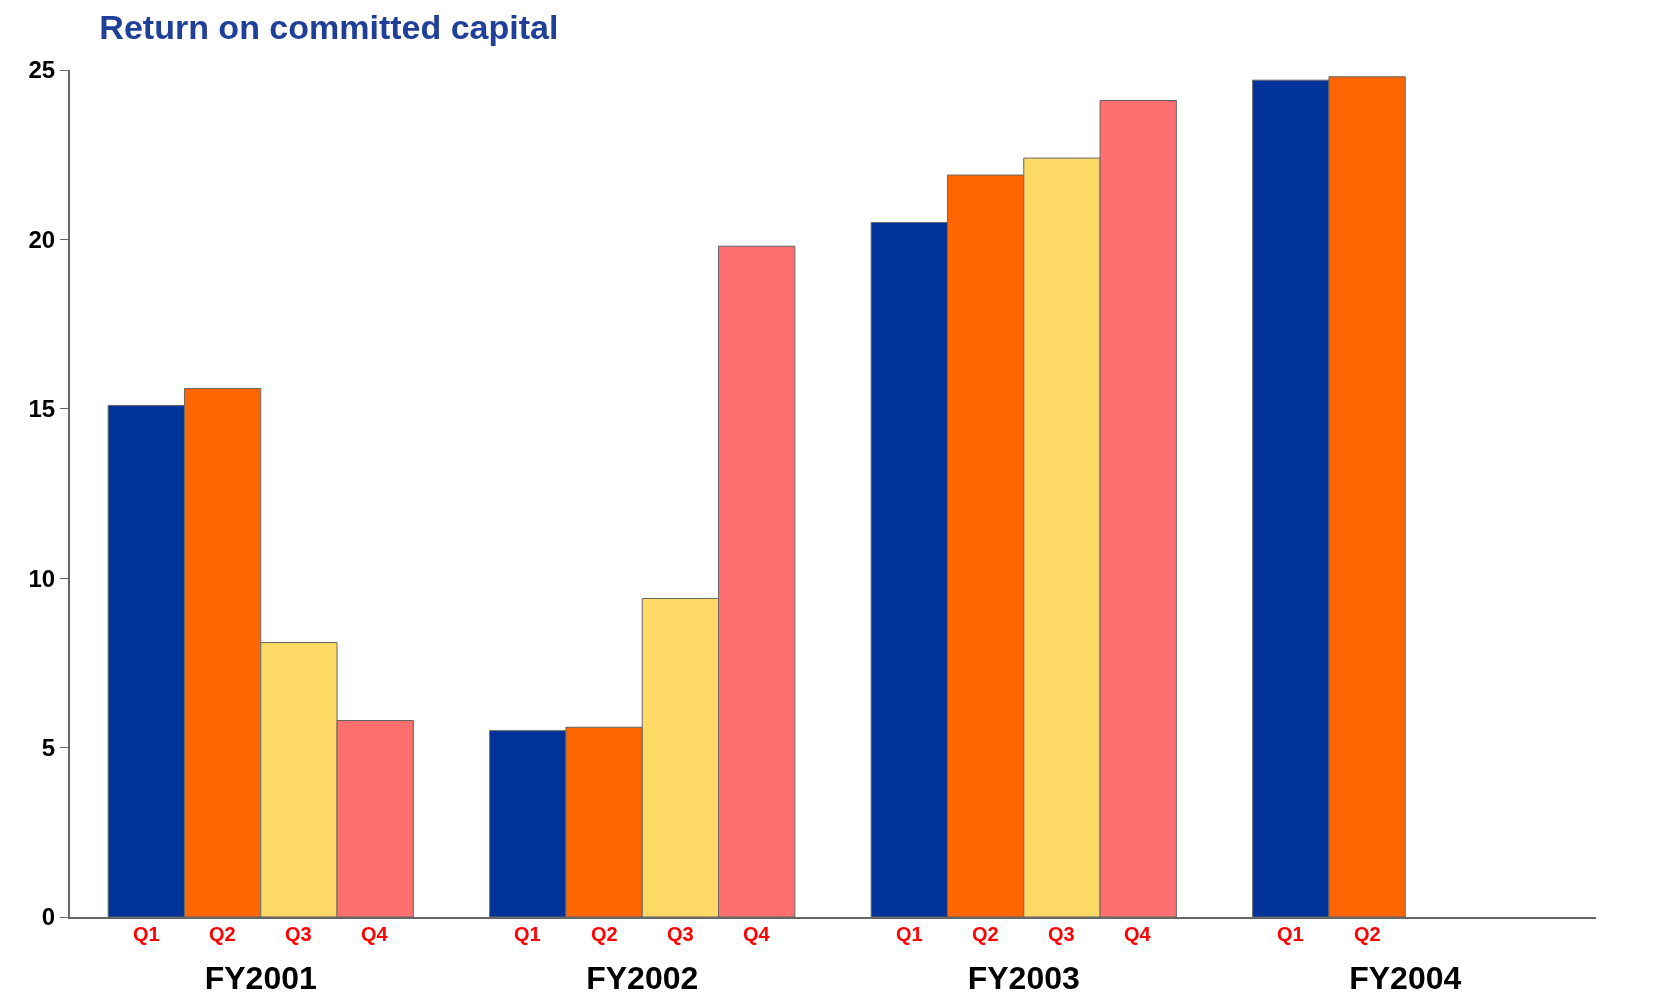 The width and height of the screenshot is (1656, 1007). I want to click on series-label: Q1, so click(146, 934).